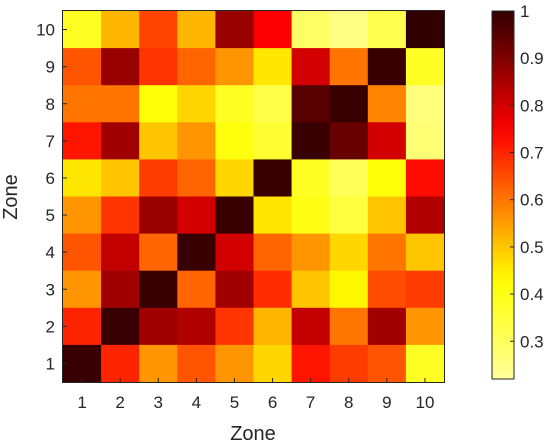  Describe the element at coordinates (532, 200) in the screenshot. I see `colorbar-tick-label: 0.6` at that location.